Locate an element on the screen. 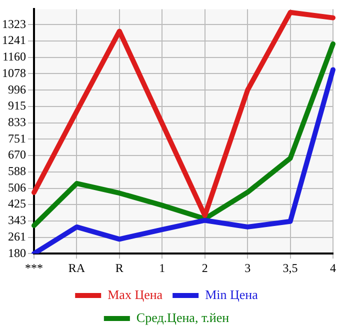 Image resolution: width=345 pixels, height=335 pixels. x-tick-label: RA is located at coordinates (77, 267).